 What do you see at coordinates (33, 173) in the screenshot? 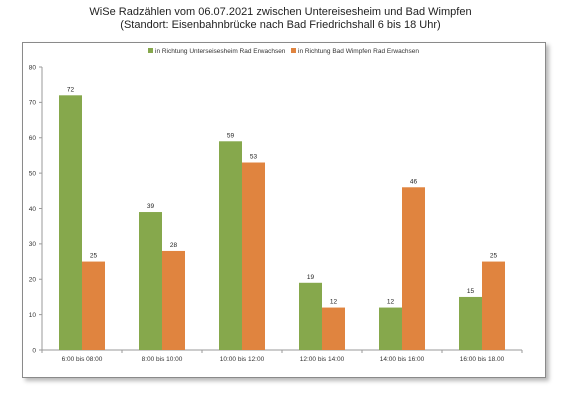
I see `y-tick-label: 50` at bounding box center [33, 173].